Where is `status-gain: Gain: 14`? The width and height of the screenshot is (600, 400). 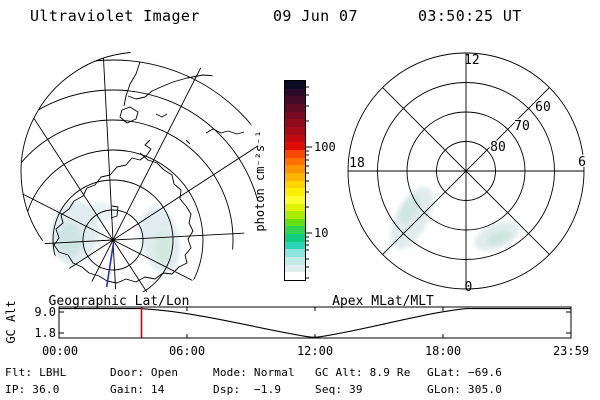
status-gain: Gain: 14 is located at coordinates (137, 389).